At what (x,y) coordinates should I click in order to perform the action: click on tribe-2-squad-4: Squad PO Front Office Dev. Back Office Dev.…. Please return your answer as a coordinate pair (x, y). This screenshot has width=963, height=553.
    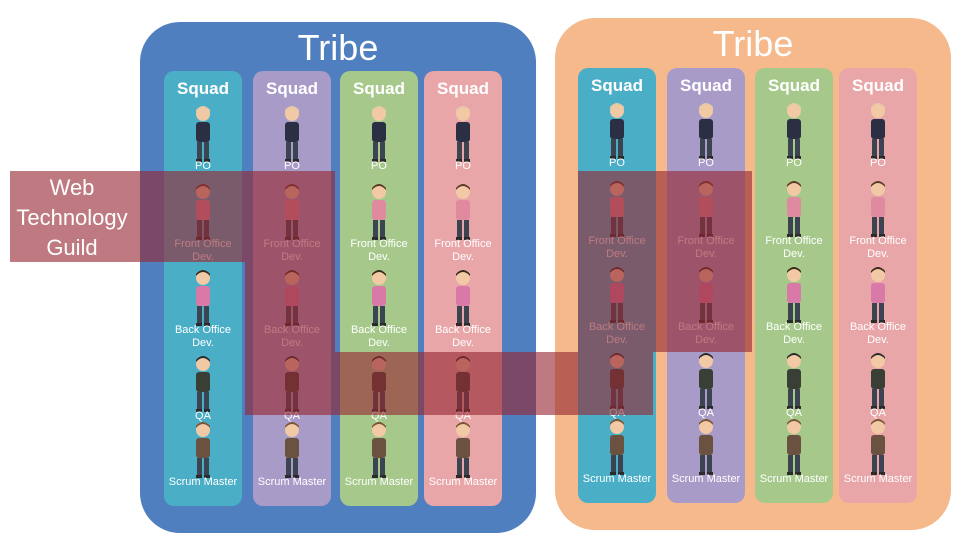
    Looking at the image, I should click on (878, 285).